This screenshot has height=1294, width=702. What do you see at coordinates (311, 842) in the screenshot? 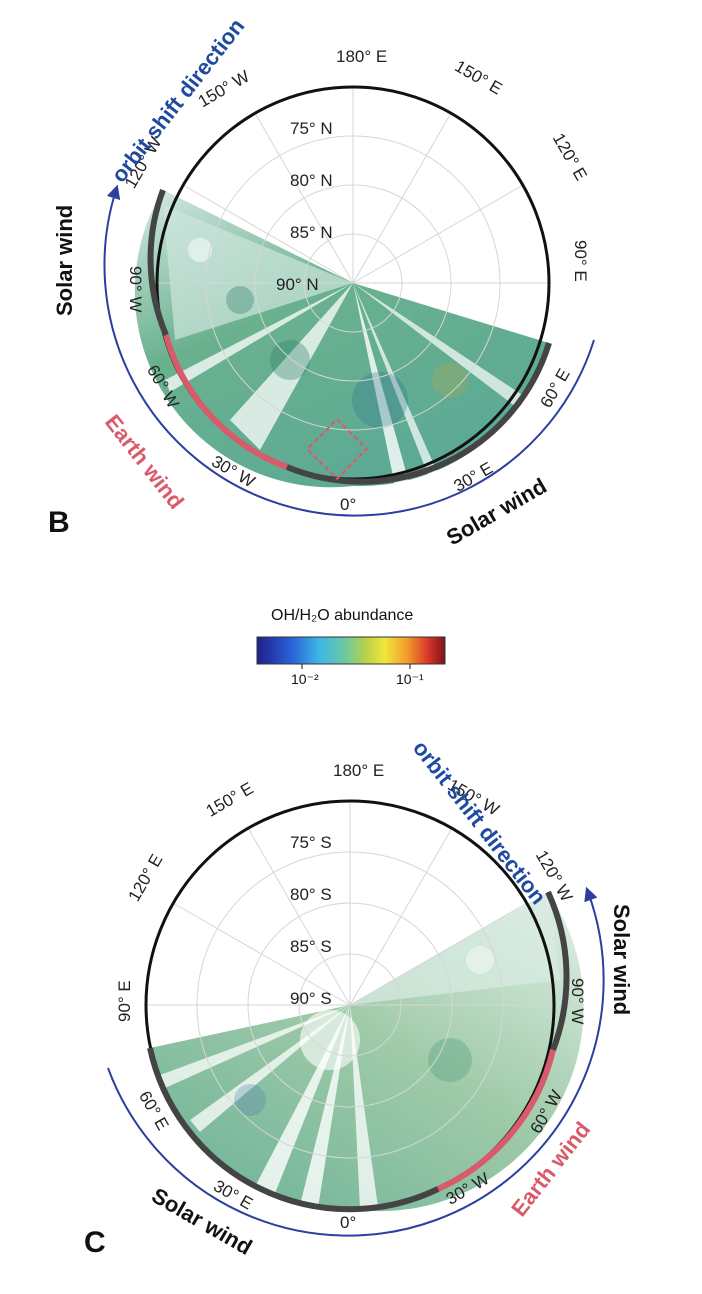
I see `lat-label: 75° S` at bounding box center [311, 842].